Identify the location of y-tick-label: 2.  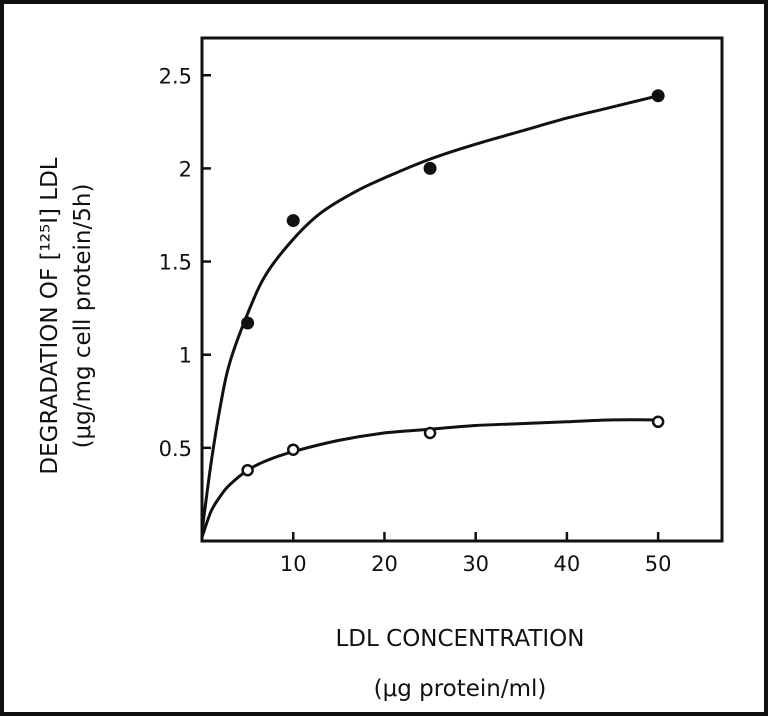
(185, 169).